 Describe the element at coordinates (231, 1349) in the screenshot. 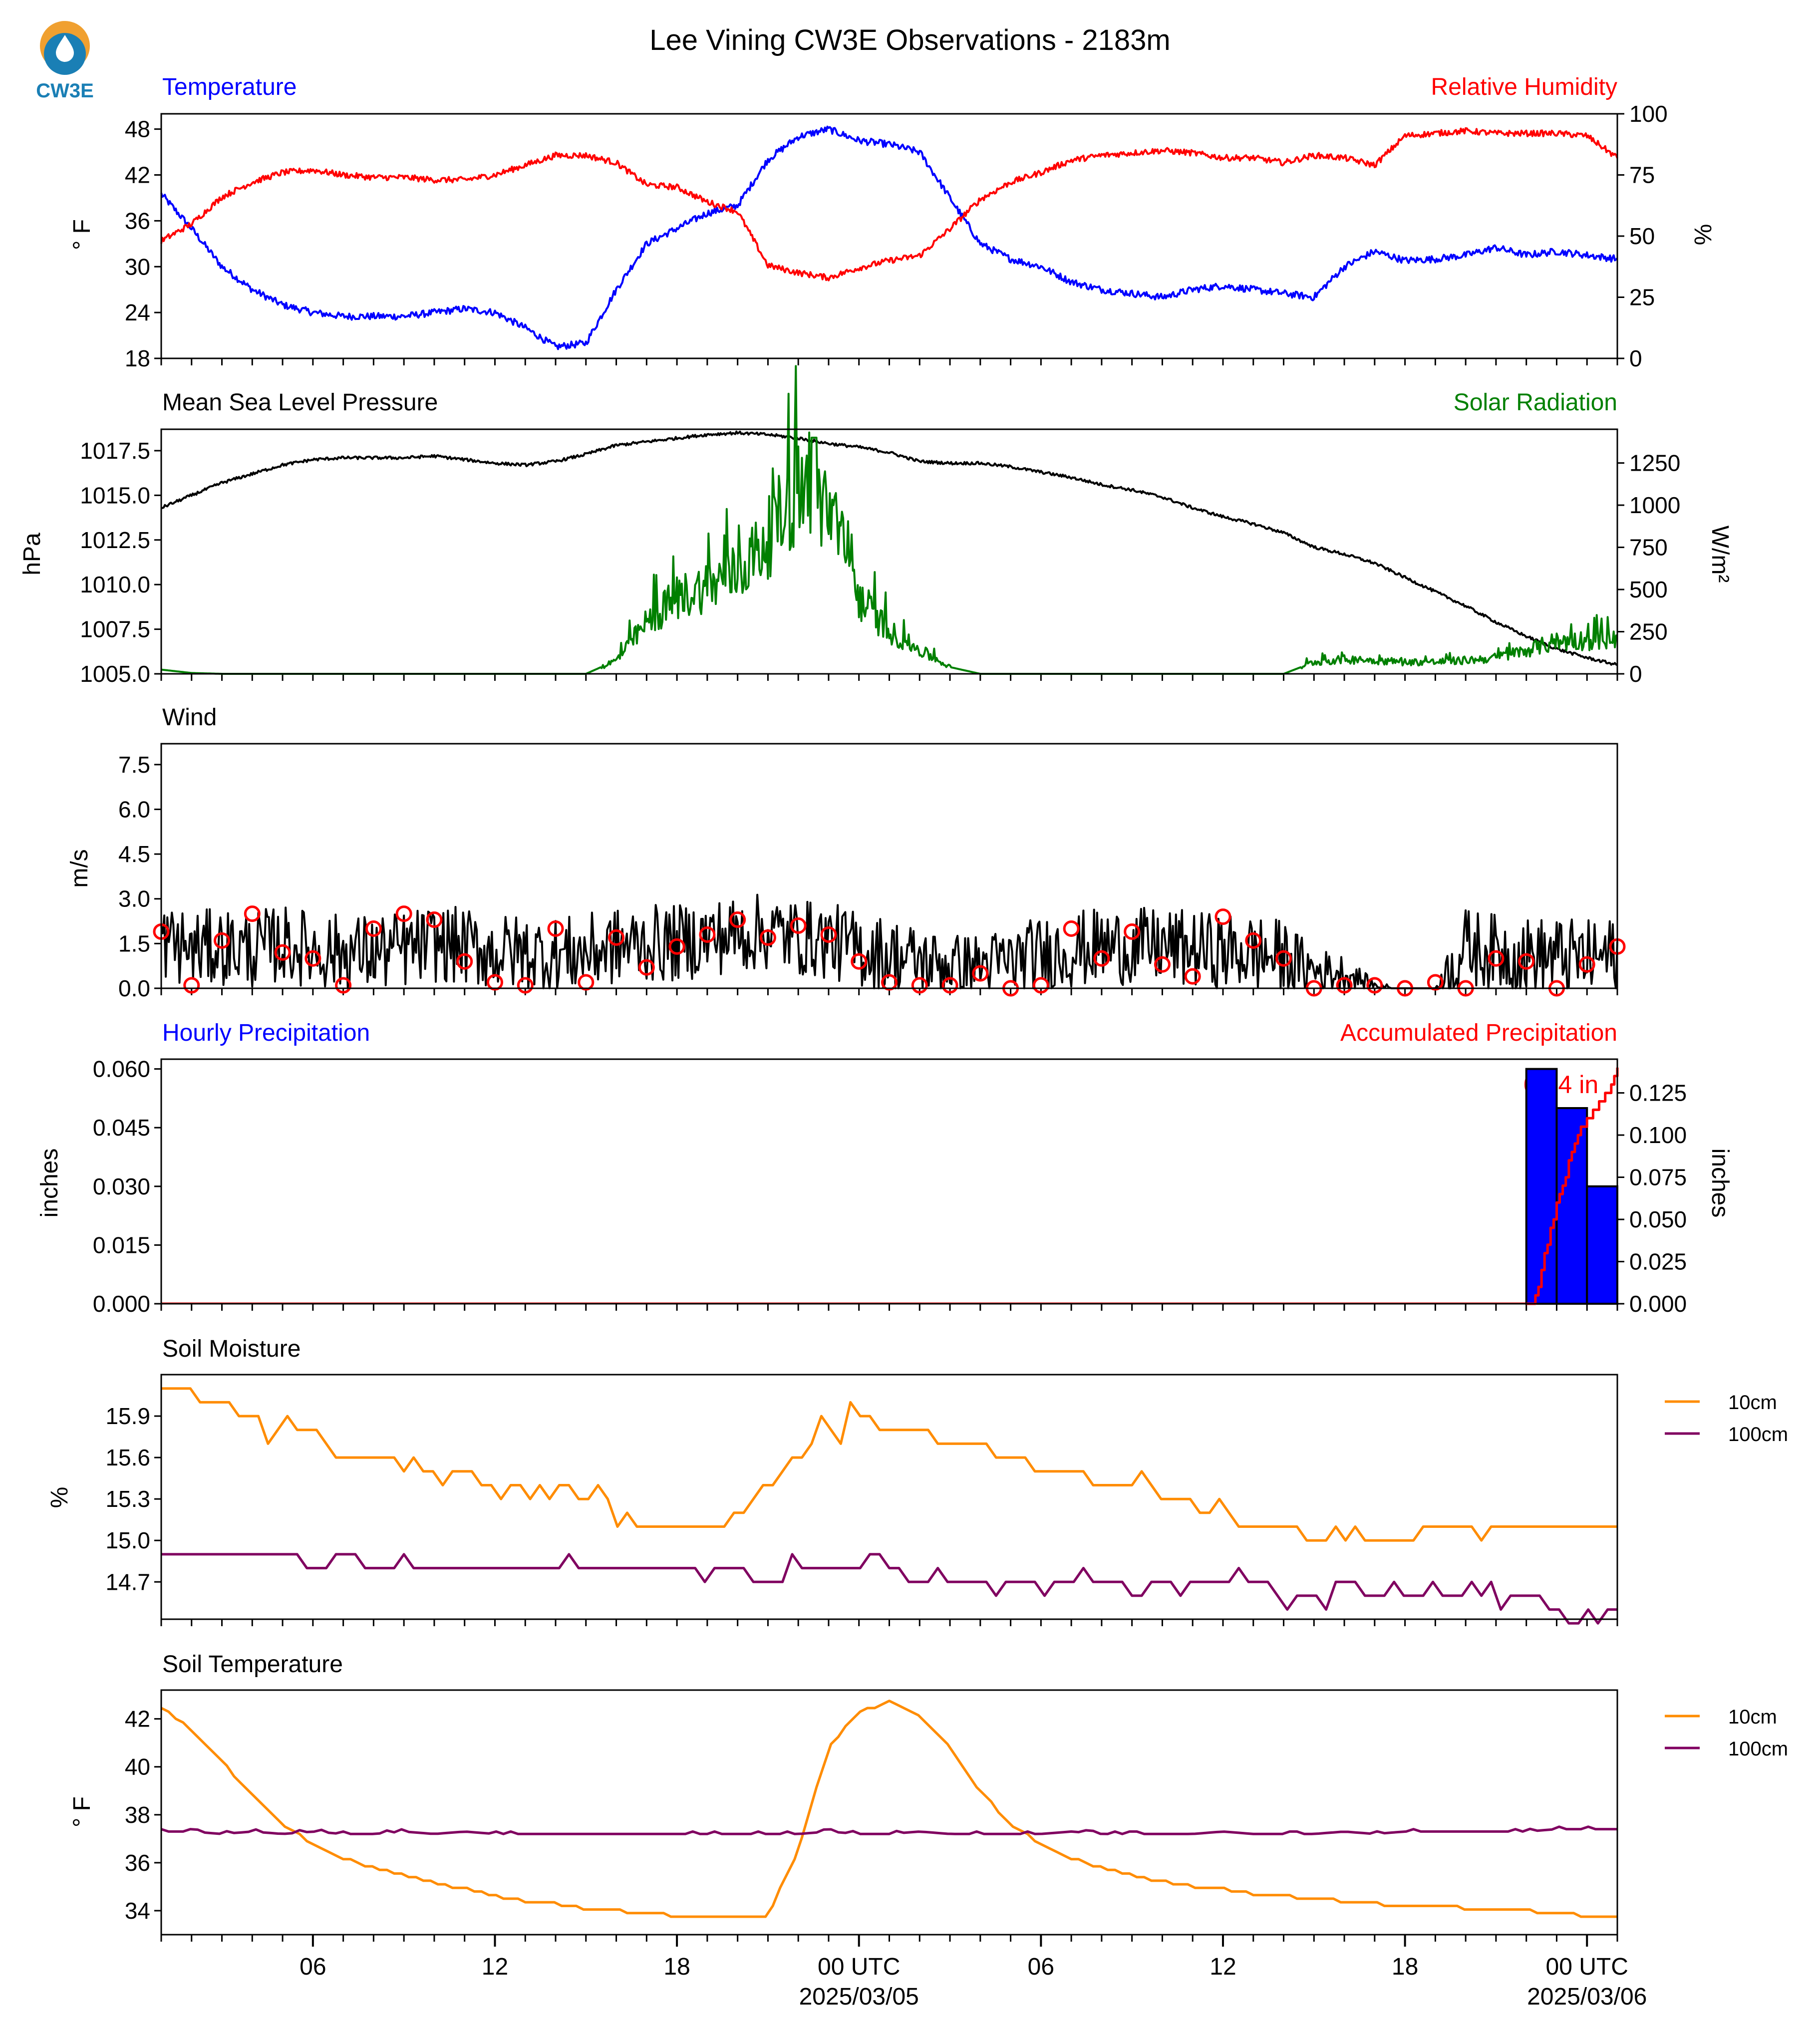

I see `soil-moisture-title: Soil Moisture` at that location.